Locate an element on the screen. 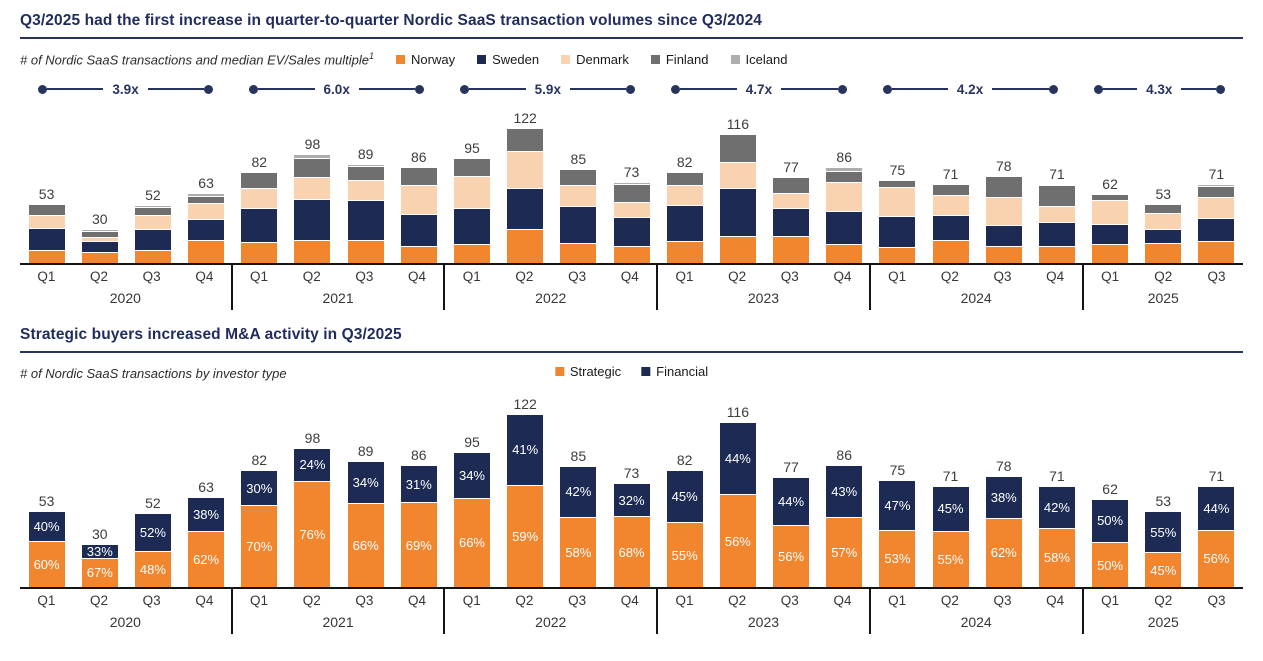 This screenshot has height=661, width=1263. segment-financial: 24% is located at coordinates (312, 465).